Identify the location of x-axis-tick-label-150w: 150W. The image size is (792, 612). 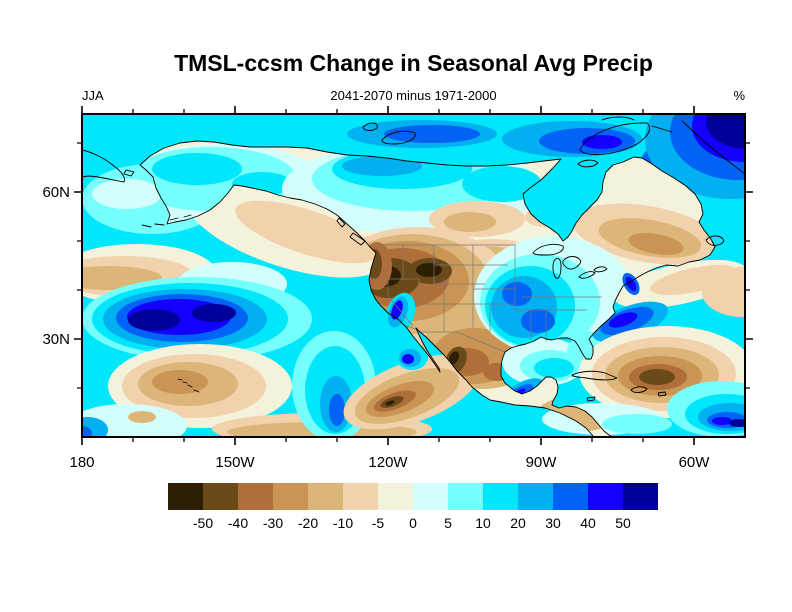
(235, 462).